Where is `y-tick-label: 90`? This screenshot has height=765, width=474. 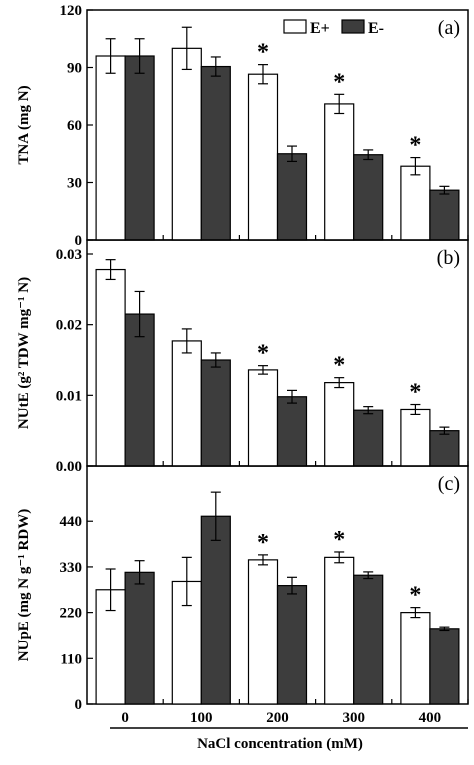
y-tick-label: 90 is located at coordinates (74, 69).